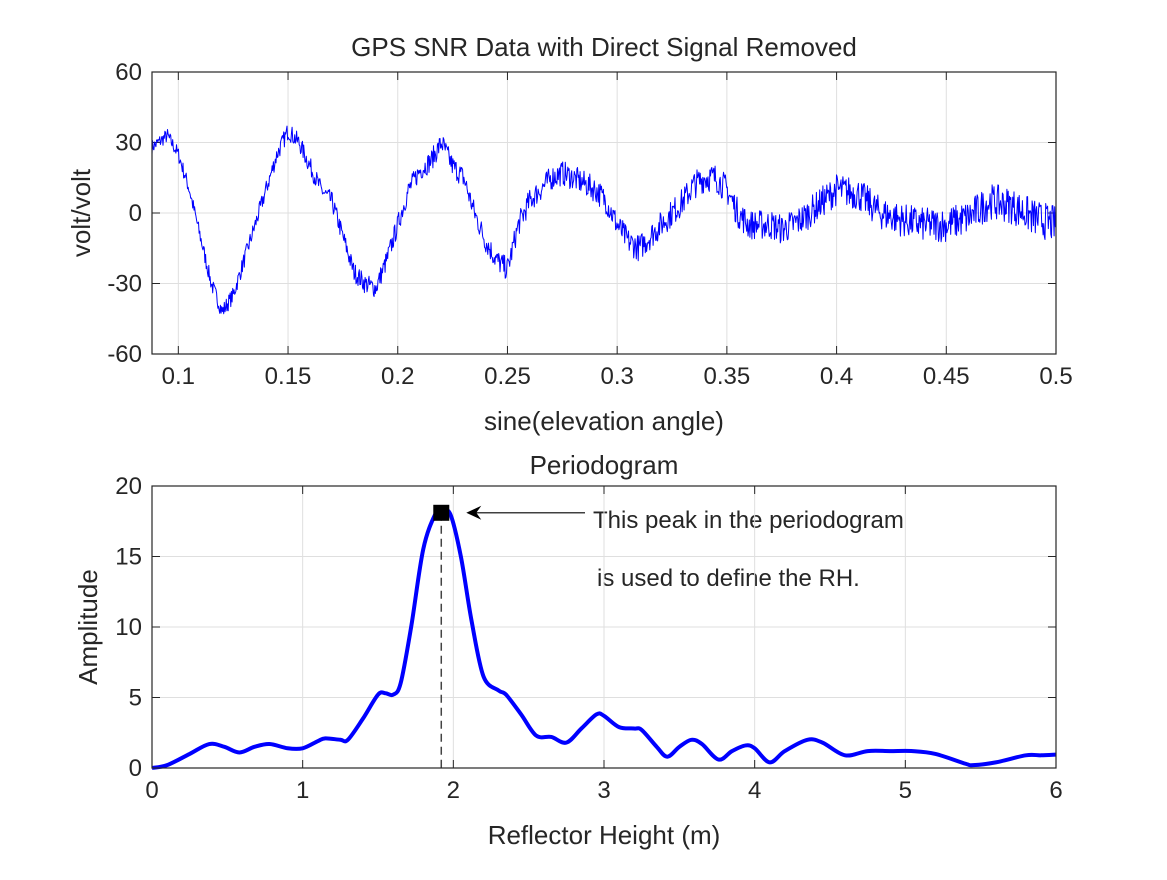 Image resolution: width=1167 pixels, height=880 pixels. Describe the element at coordinates (603, 790) in the screenshot. I see `x-tick-label: 3` at that location.